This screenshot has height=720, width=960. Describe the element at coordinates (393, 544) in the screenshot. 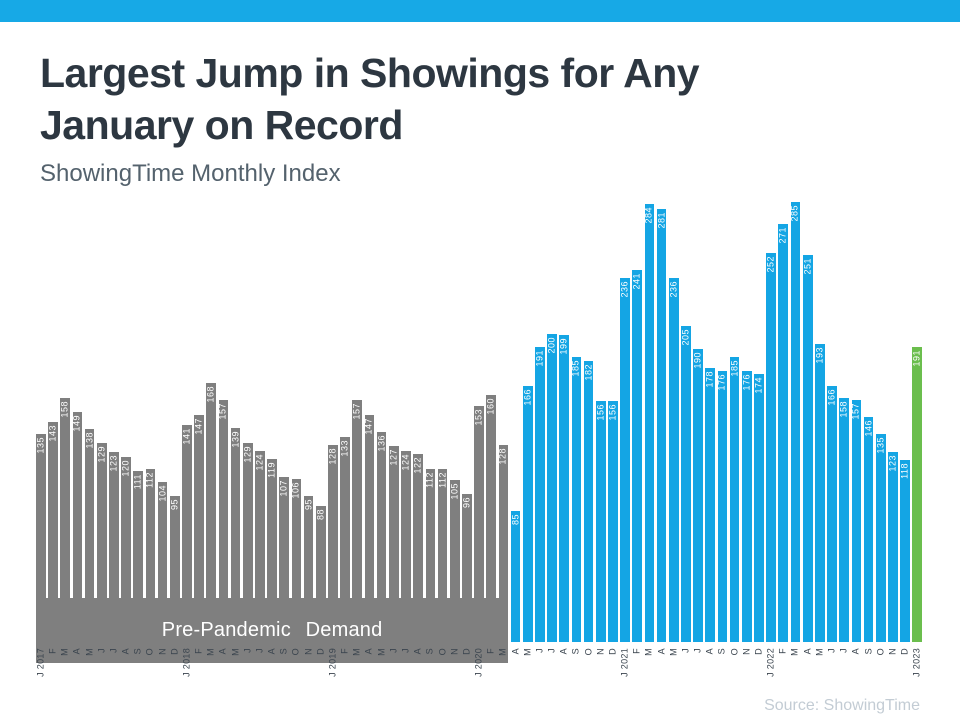

I see `bar: 127` at that location.